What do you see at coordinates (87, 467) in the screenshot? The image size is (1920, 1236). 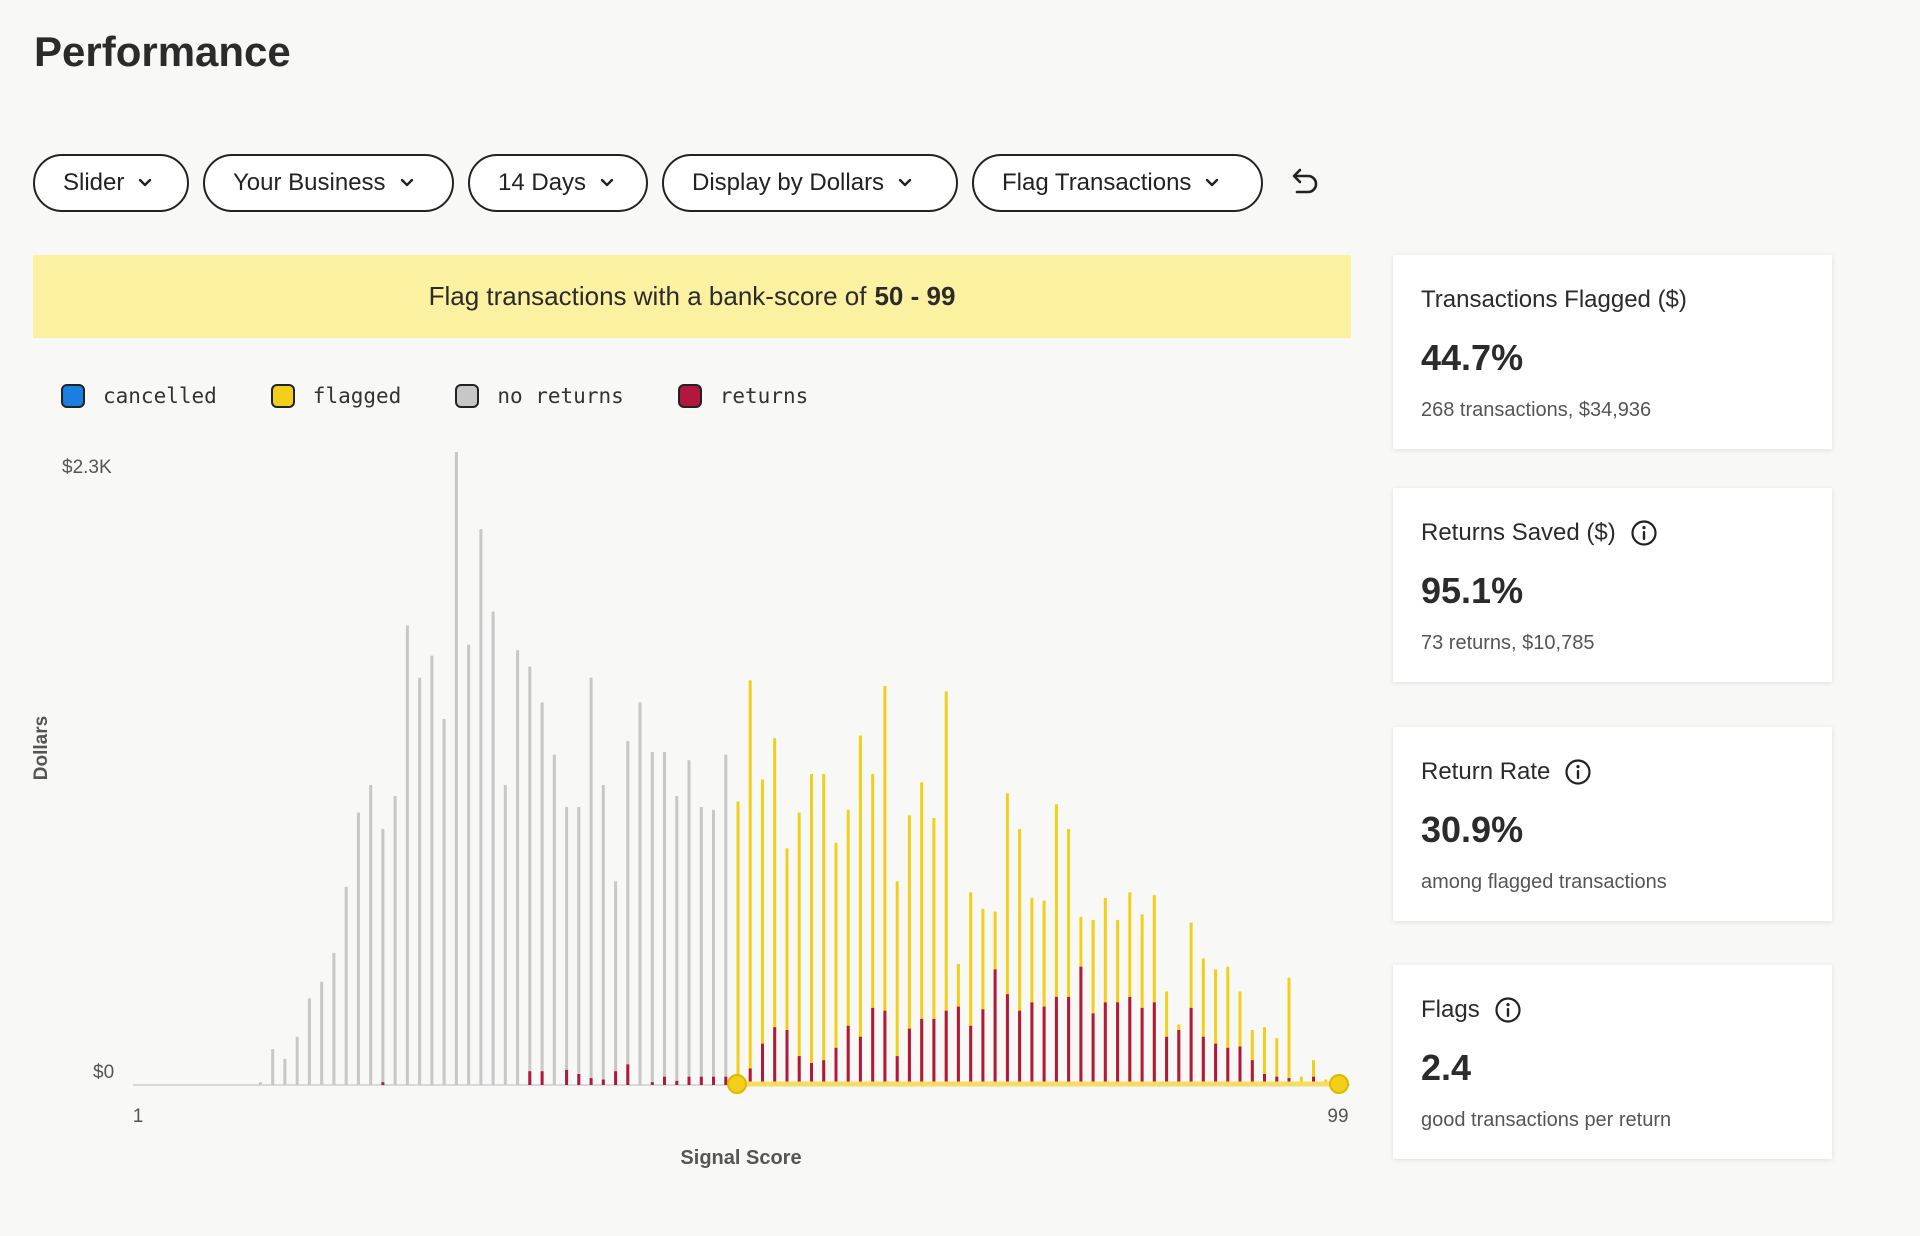 I see `y-tick-label-max: $2.3K` at bounding box center [87, 467].